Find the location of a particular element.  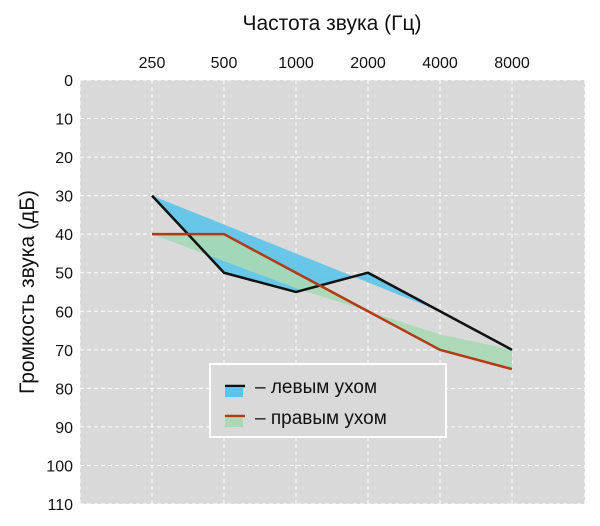

x-axis-title: Частота звука (Гц) is located at coordinates (331, 23).